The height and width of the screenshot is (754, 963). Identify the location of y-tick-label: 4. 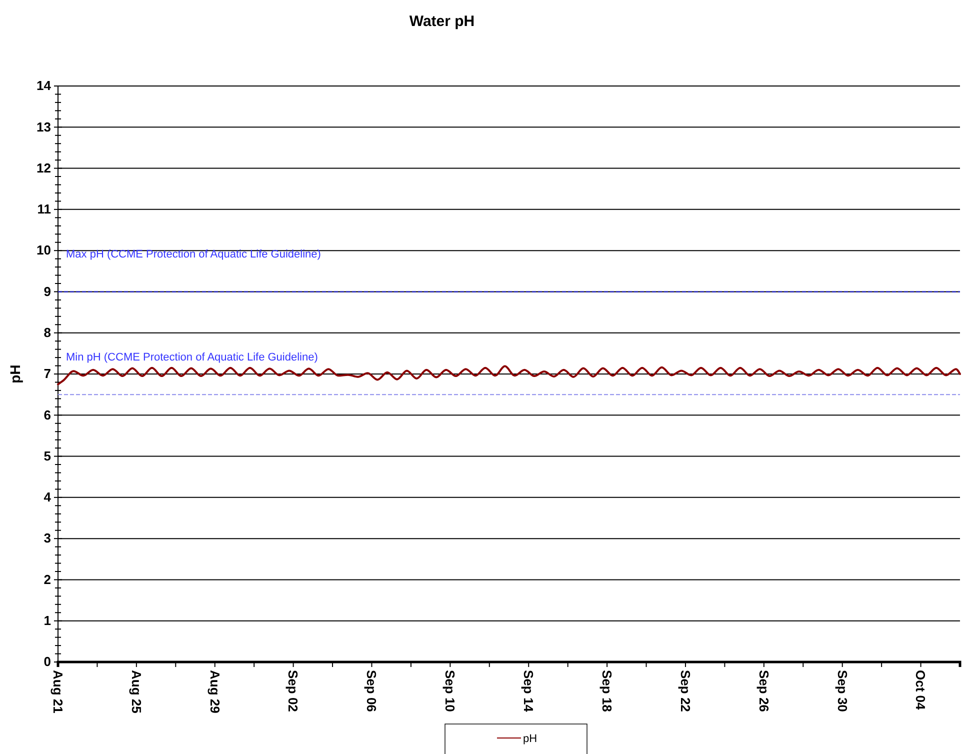
(48, 497).